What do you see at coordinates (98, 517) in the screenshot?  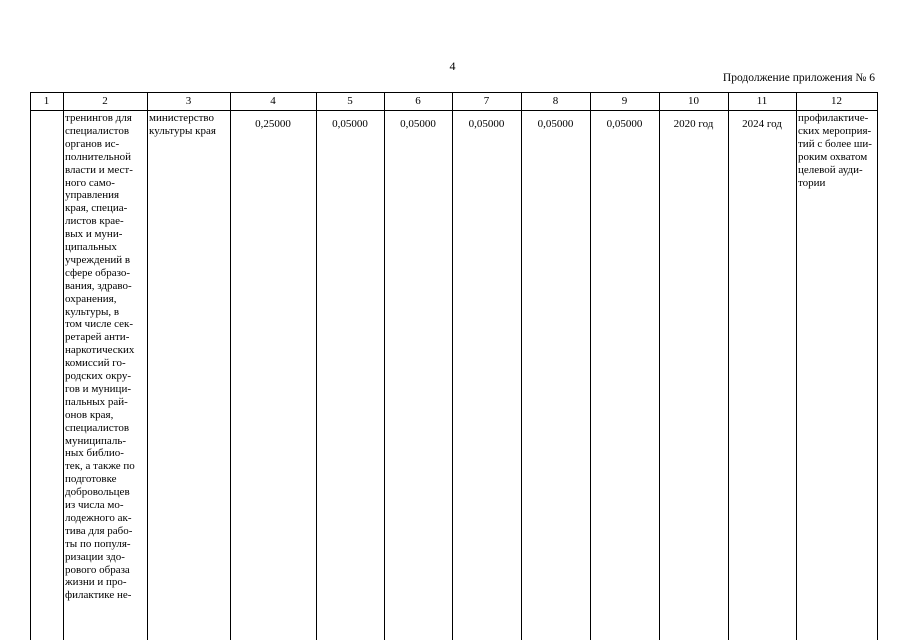 I see `cell-line: лодежного ак-` at bounding box center [98, 517].